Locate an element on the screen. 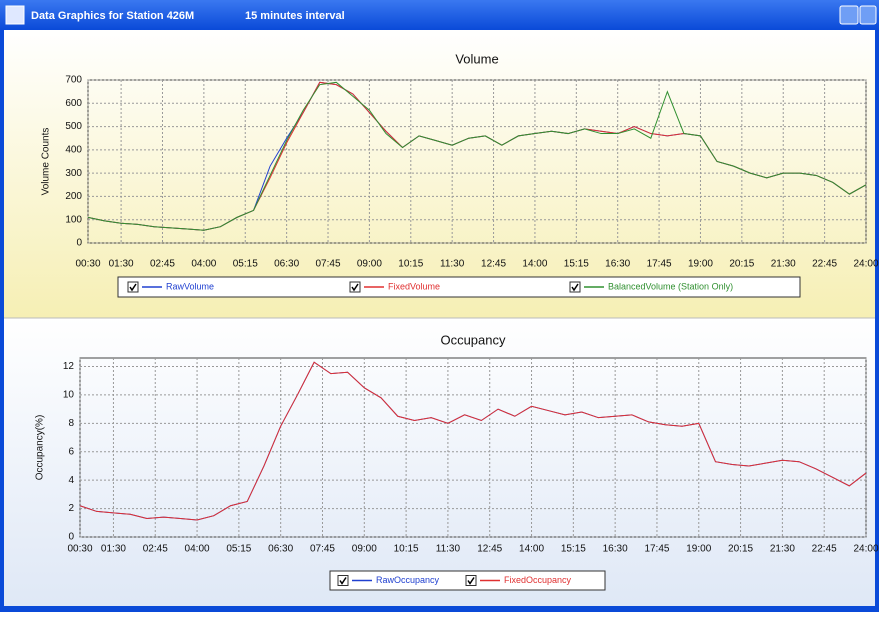  legend-label: RawOccupancy is located at coordinates (408, 580).